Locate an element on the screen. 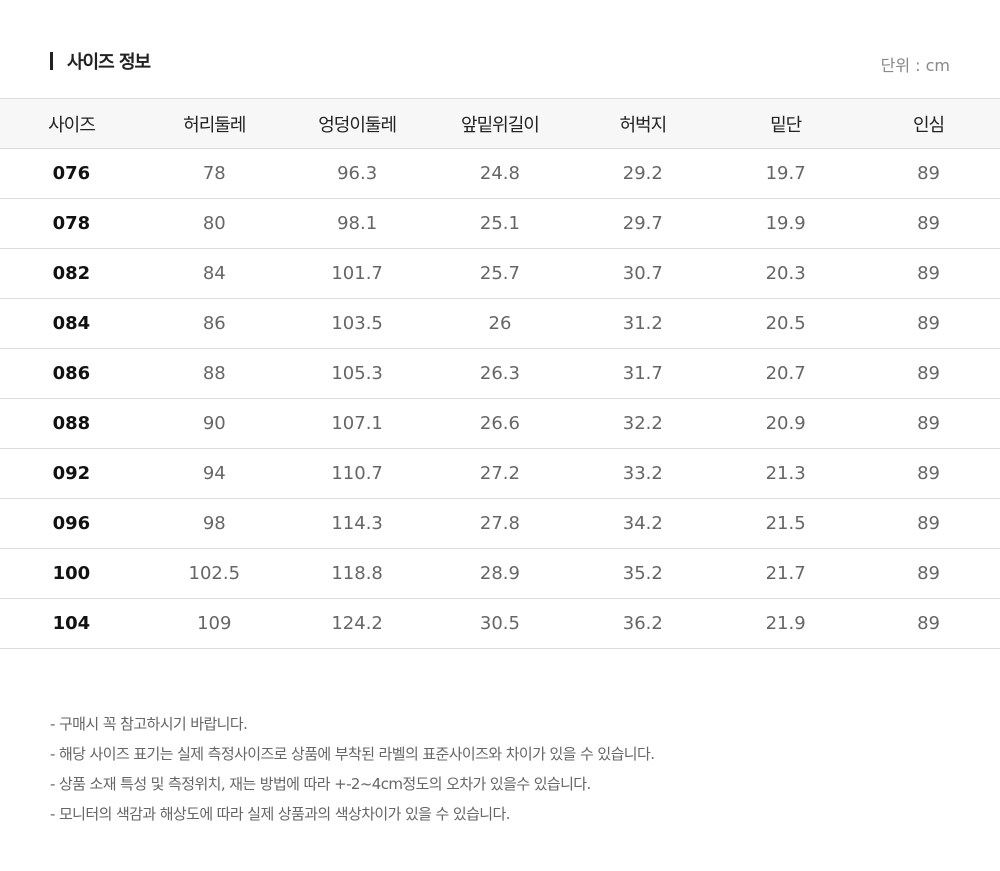 Image resolution: width=1000 pixels, height=871 pixels. size-cell: 086 is located at coordinates (71, 373).